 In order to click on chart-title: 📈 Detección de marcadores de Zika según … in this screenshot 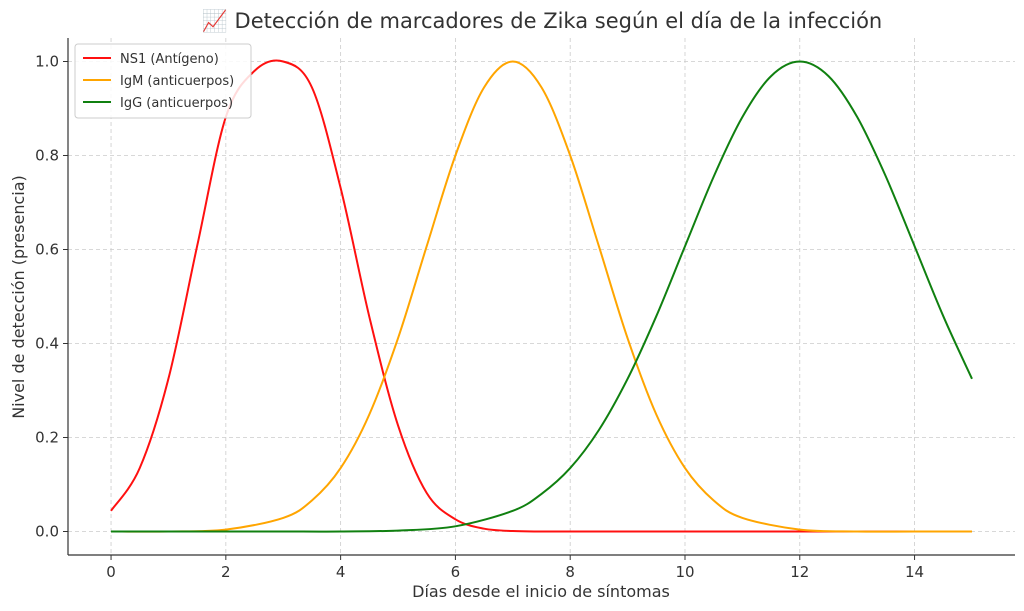, I will do `click(542, 20)`.